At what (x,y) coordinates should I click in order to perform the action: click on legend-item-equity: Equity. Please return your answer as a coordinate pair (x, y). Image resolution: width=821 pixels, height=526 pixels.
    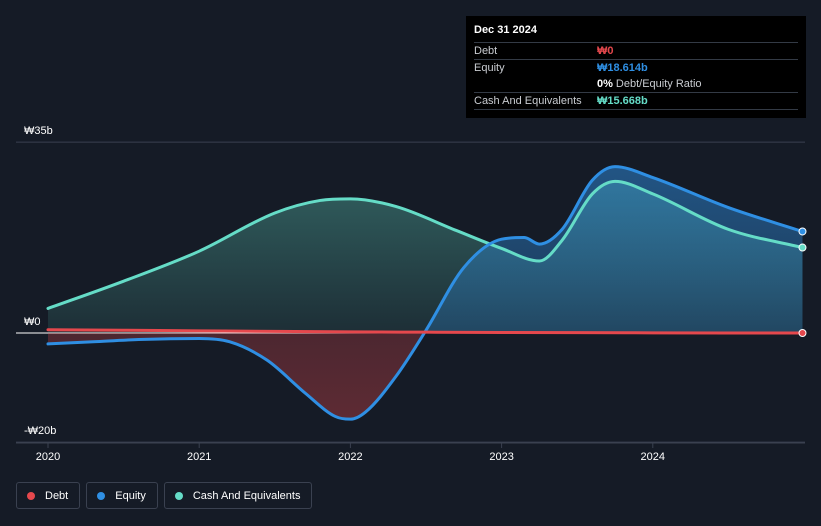
    Looking at the image, I should click on (122, 495).